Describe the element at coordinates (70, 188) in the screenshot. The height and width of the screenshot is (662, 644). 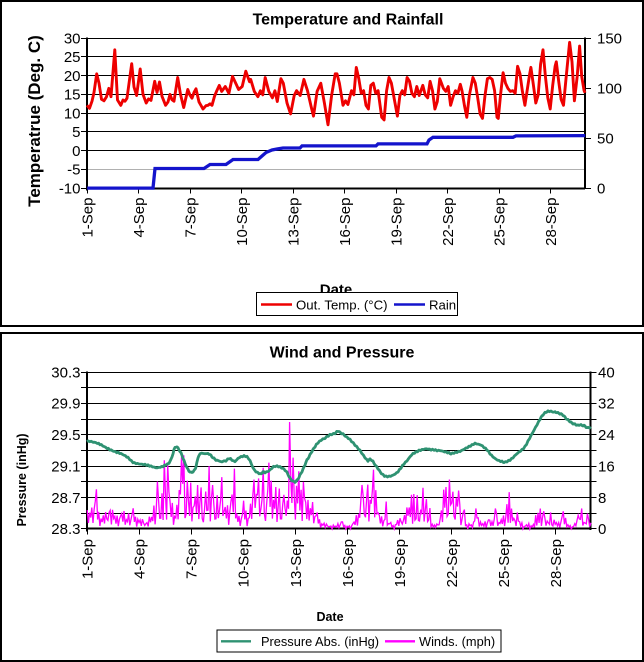
I see `svg-text: -10` at that location.